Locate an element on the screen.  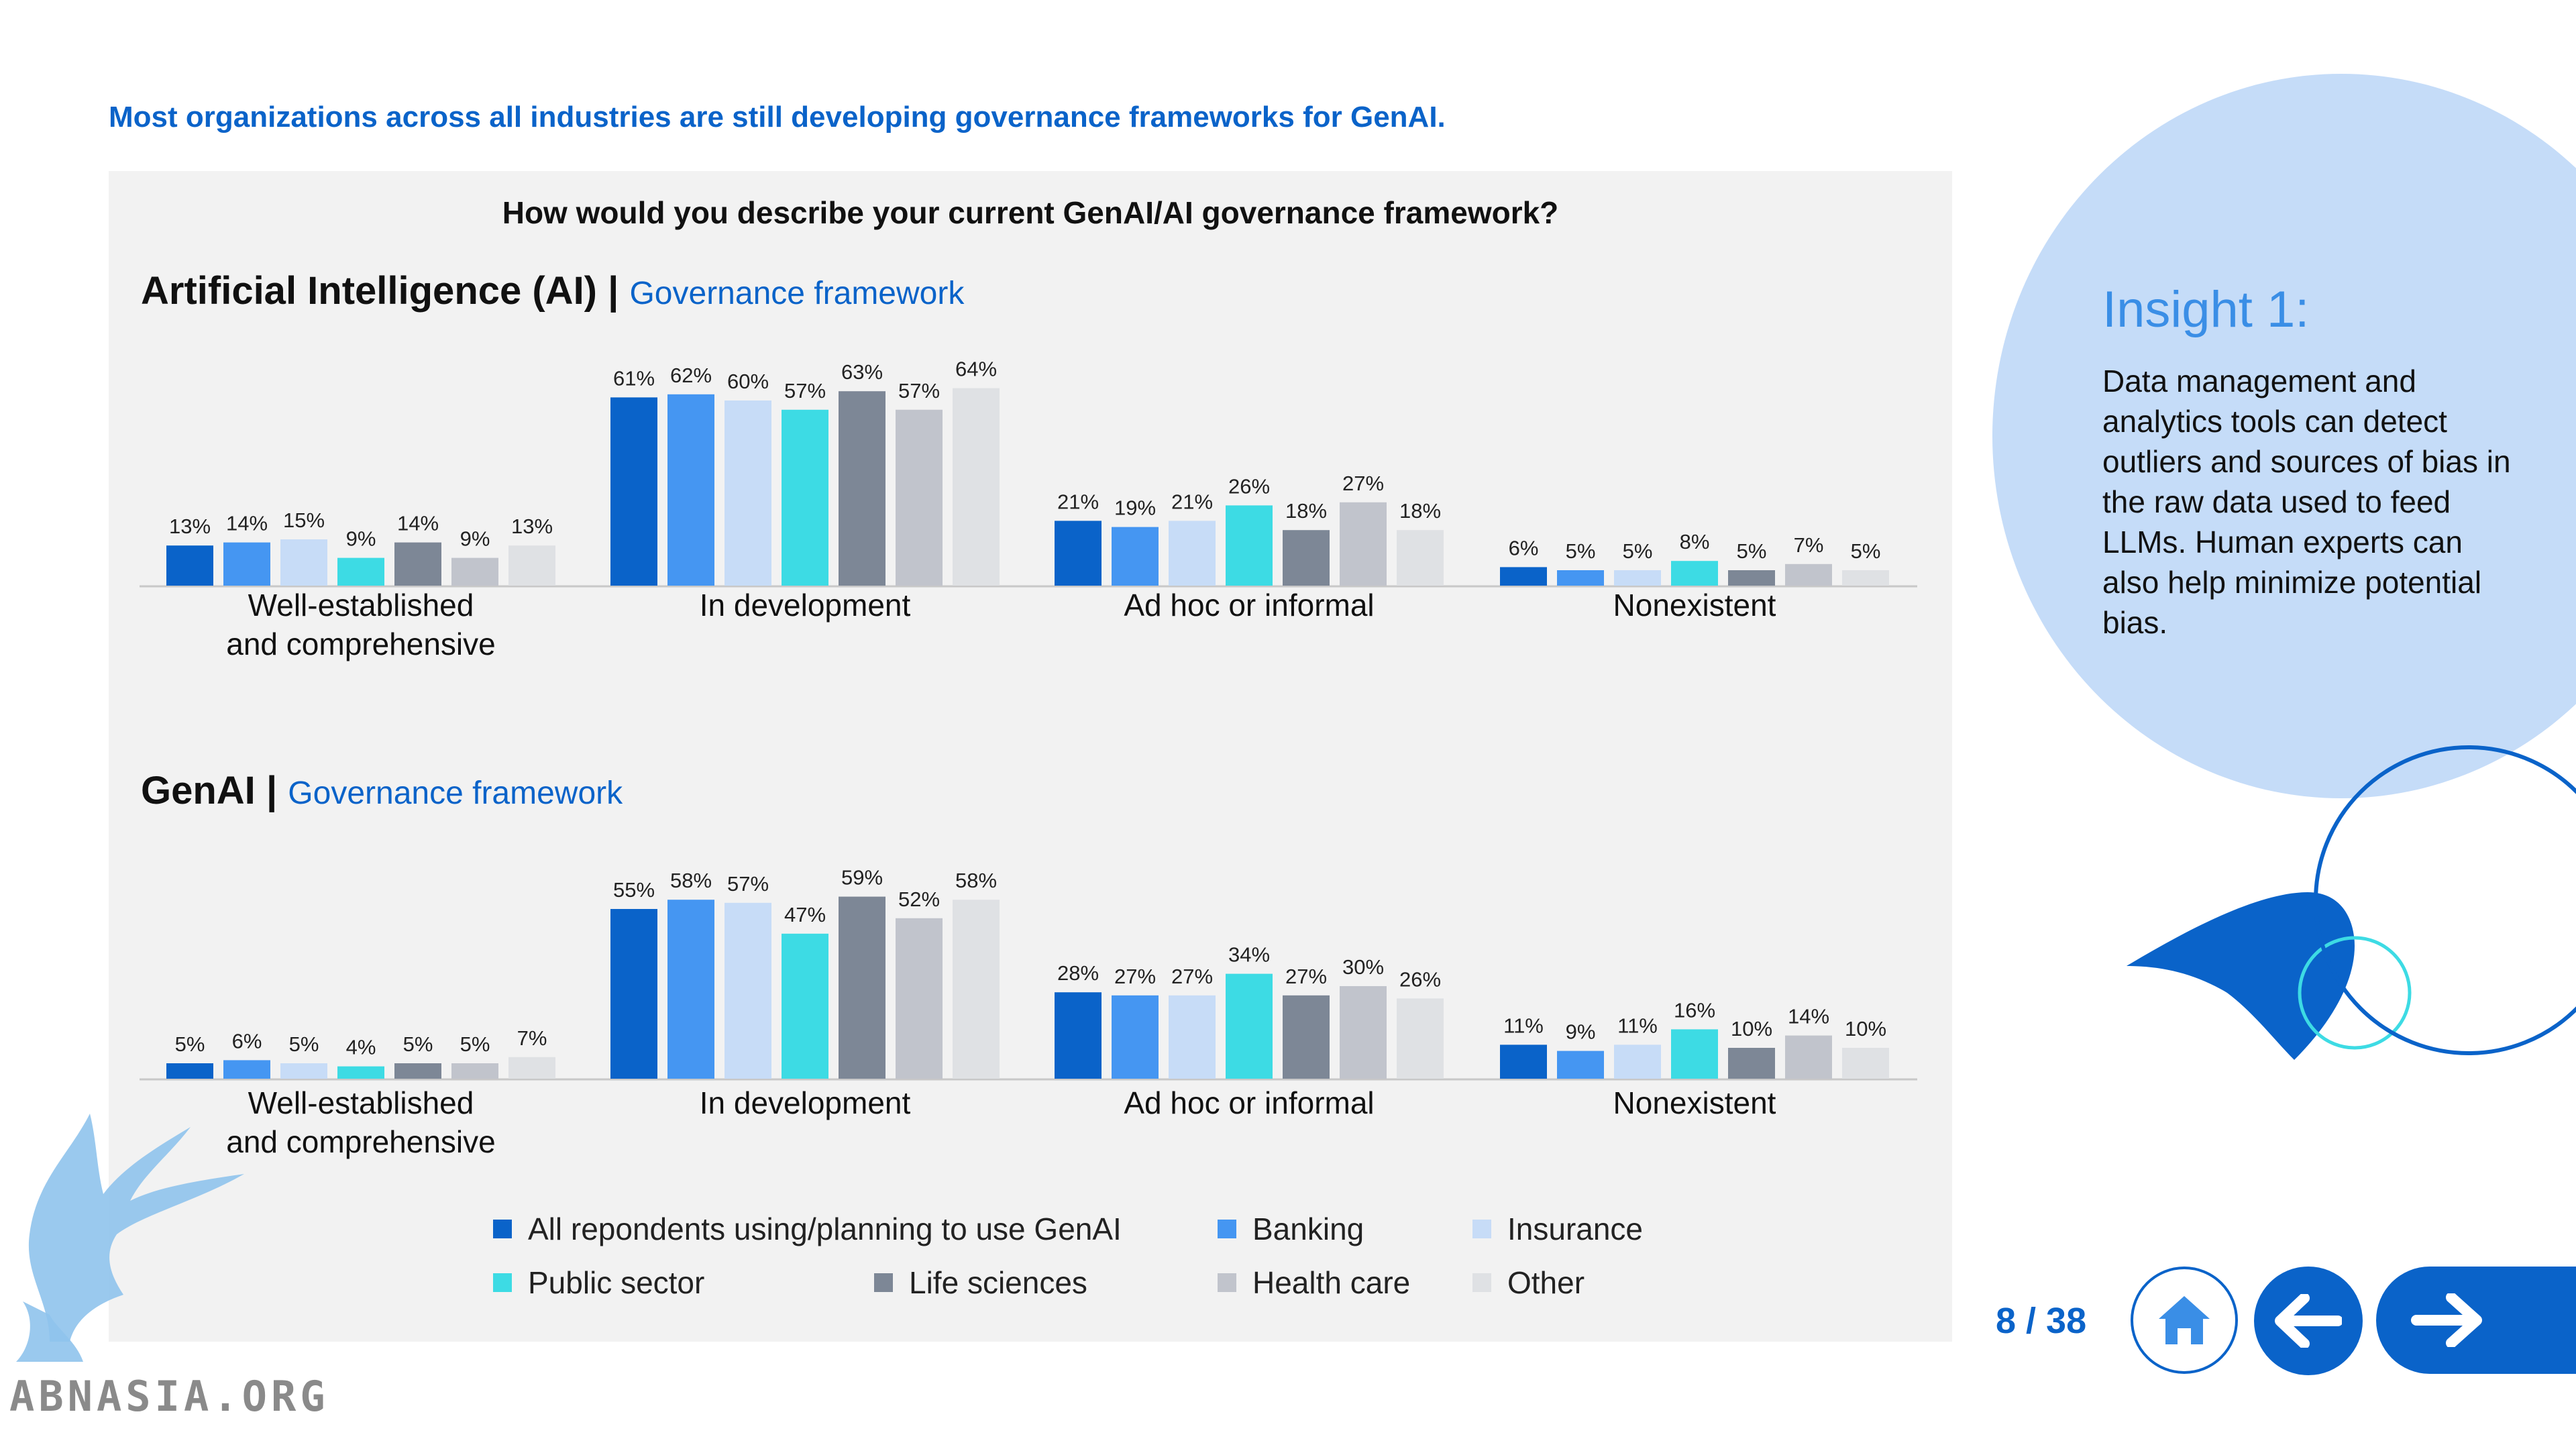
genai-section-title: GenAI | Governance framework is located at coordinates (382, 790).